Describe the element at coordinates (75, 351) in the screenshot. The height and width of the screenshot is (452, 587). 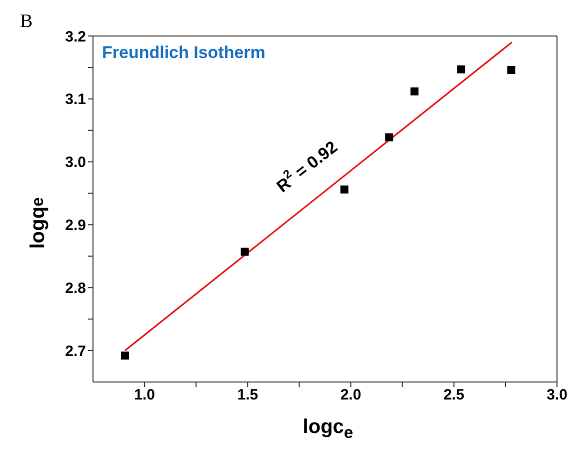
I see `y-tick-label: 2.7` at that location.